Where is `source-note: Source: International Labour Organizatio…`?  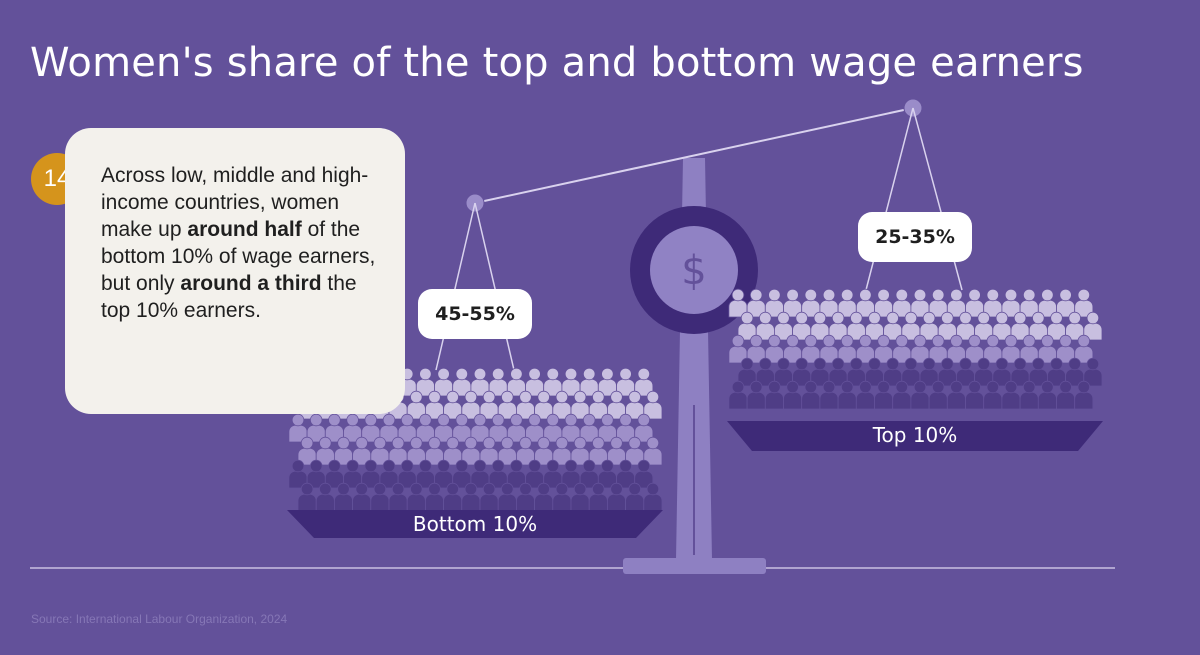
source-note: Source: International Labour Organizatio… is located at coordinates (159, 619).